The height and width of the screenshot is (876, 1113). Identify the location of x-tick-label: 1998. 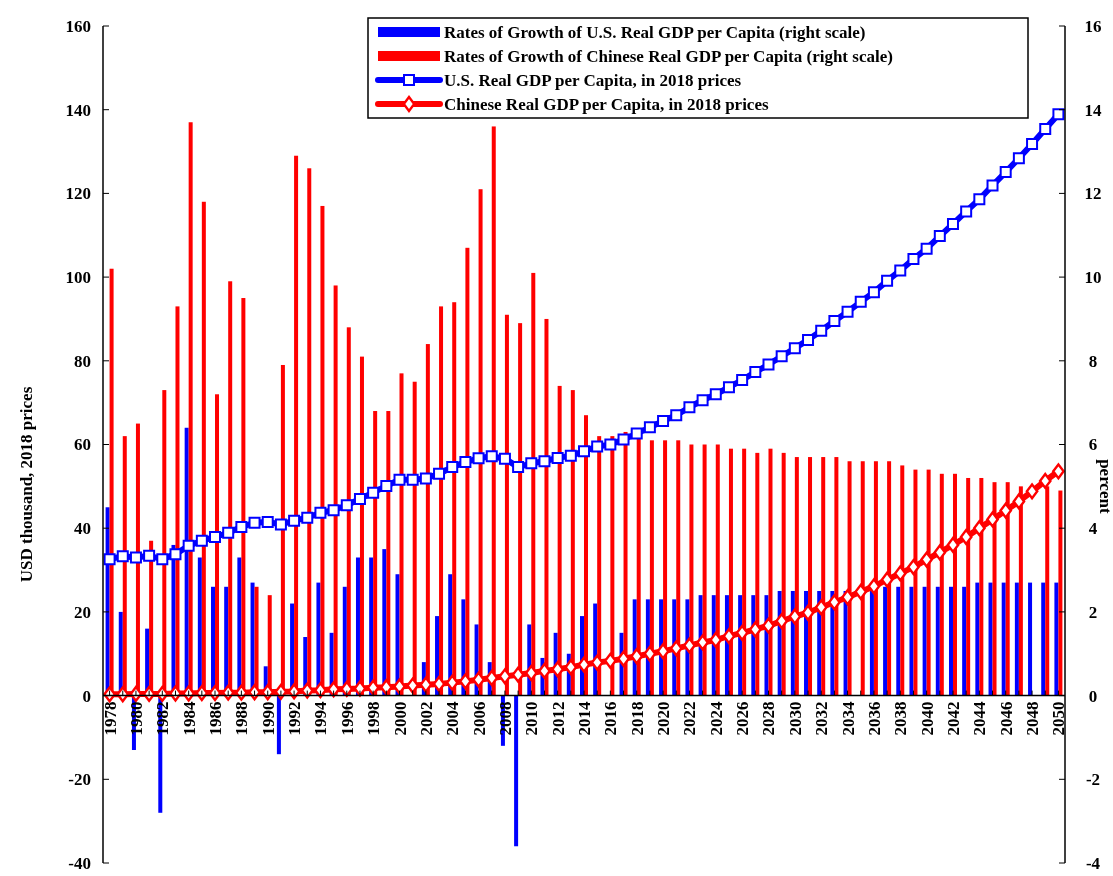
(374, 718).